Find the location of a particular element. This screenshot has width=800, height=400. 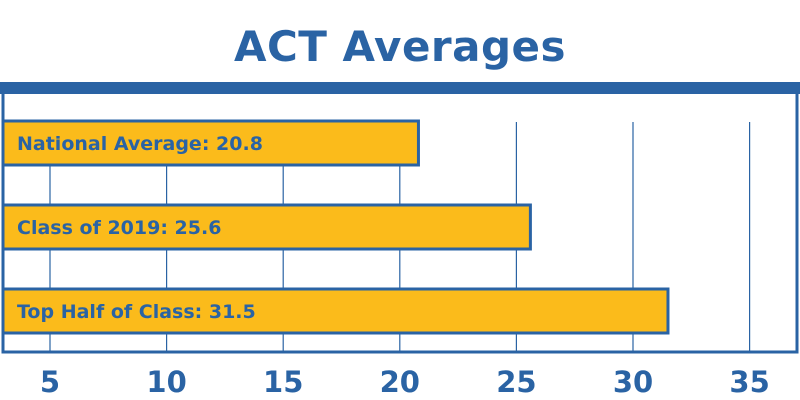

x-tick-label: 10 is located at coordinates (166, 382).